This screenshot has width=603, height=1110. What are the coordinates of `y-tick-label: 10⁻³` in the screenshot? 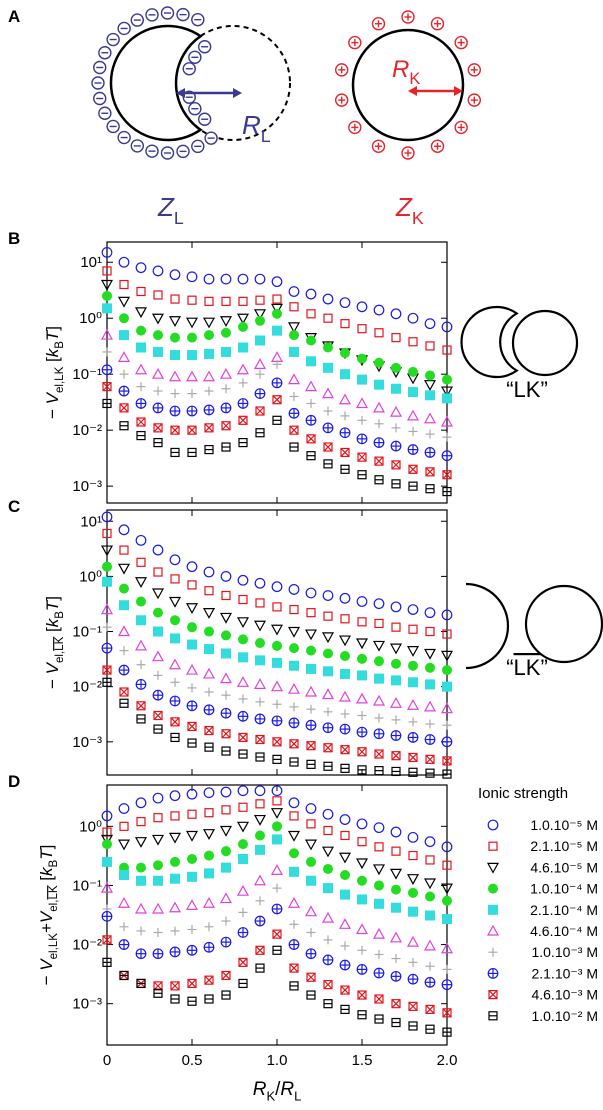 It's located at (87, 742).